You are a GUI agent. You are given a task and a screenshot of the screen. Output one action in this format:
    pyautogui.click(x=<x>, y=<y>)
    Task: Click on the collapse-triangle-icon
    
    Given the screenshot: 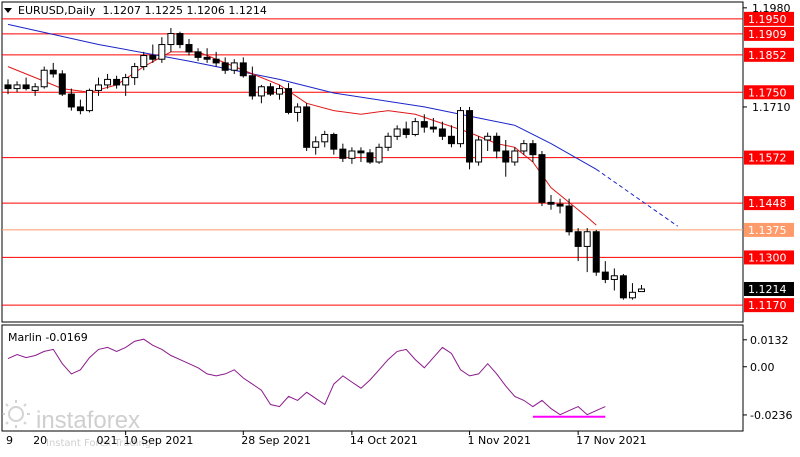 What is the action you would take?
    pyautogui.click(x=8, y=10)
    